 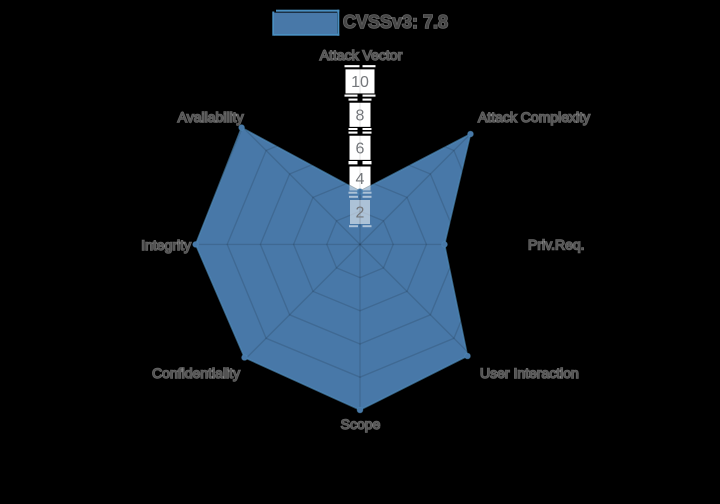 I want to click on svg-text: 4, so click(x=360, y=179).